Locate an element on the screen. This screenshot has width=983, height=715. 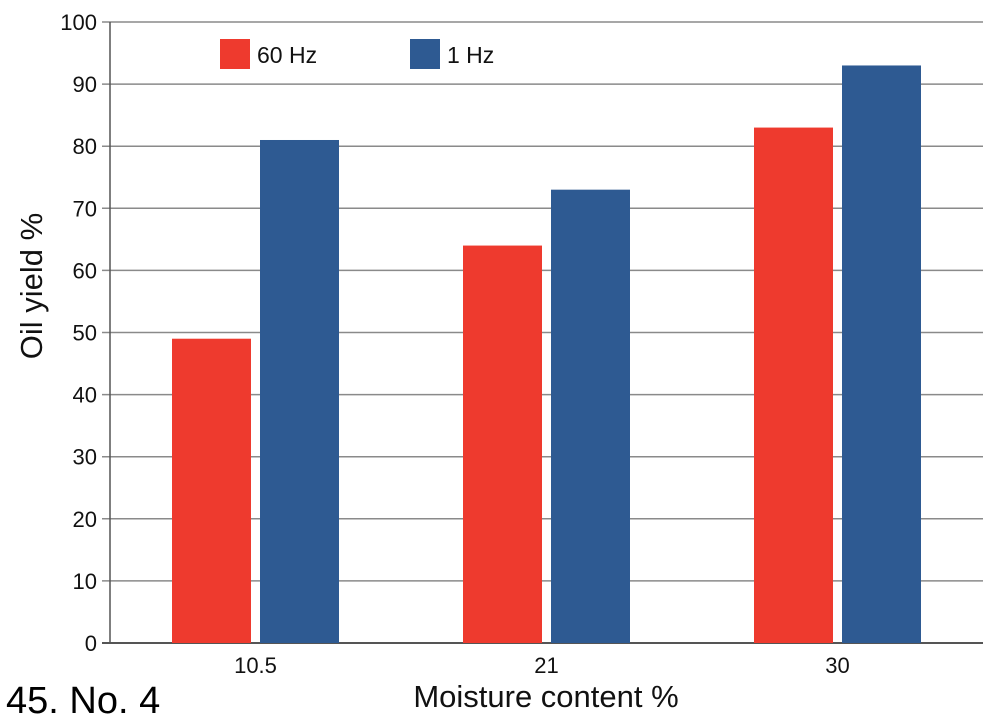
y-tick-label: 80 is located at coordinates (85, 146).